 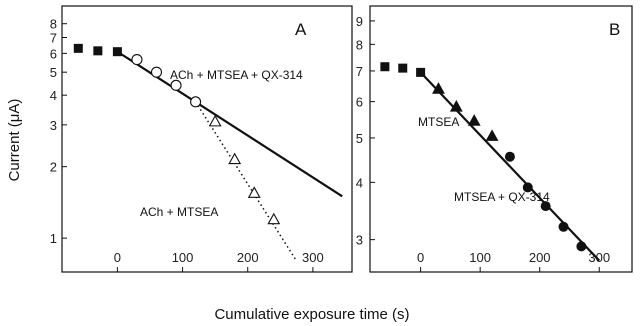 I want to click on x-axis-title: Cumulative exposure time (s), so click(x=311, y=314).